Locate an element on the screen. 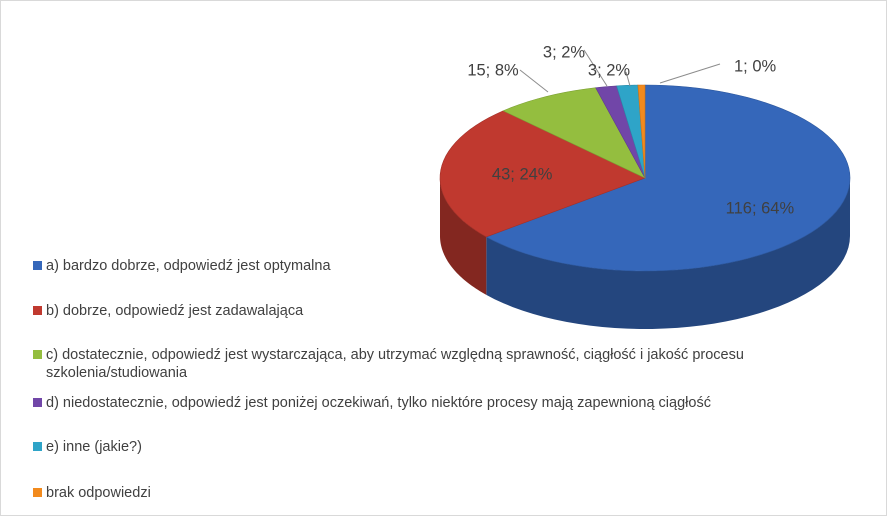 The height and width of the screenshot is (516, 887). pie-side-walls is located at coordinates (645, 253).